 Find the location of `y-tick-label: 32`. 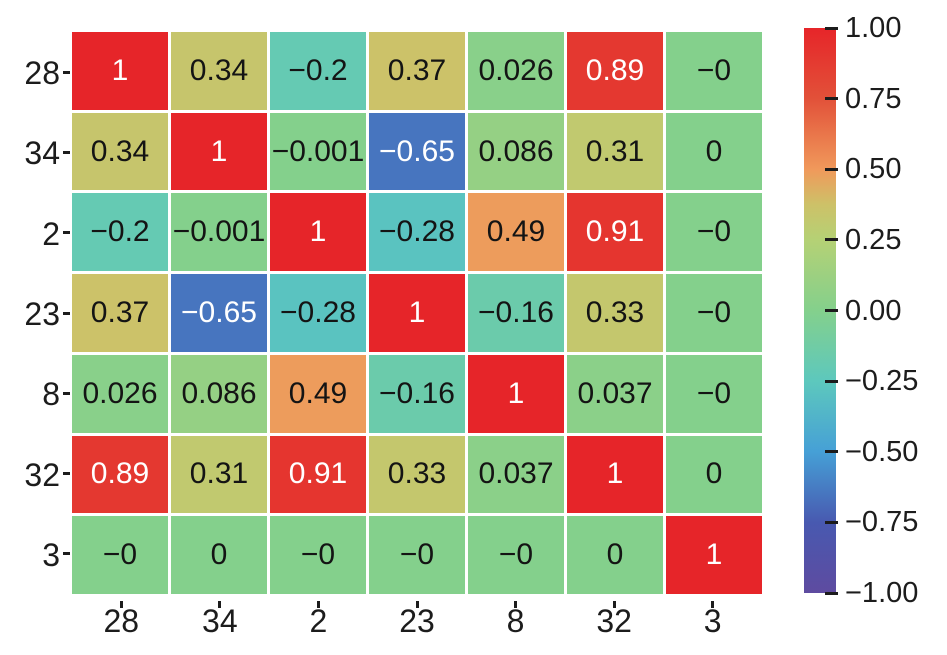

y-tick-label: 32 is located at coordinates (42, 474).